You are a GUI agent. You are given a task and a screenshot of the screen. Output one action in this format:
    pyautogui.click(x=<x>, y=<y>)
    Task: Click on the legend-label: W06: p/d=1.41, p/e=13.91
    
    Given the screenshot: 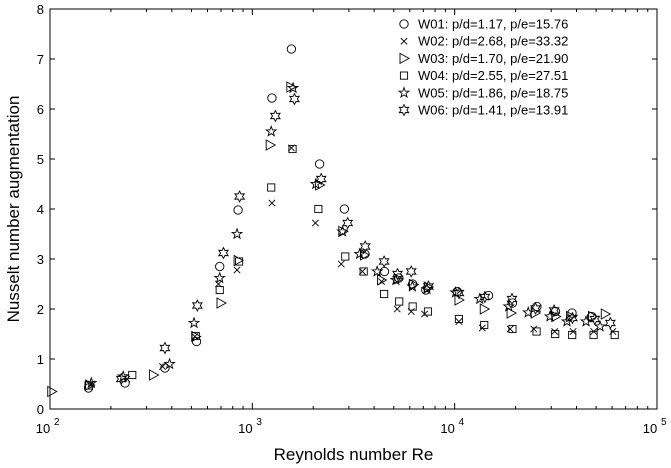 What is the action you would take?
    pyautogui.click(x=493, y=110)
    